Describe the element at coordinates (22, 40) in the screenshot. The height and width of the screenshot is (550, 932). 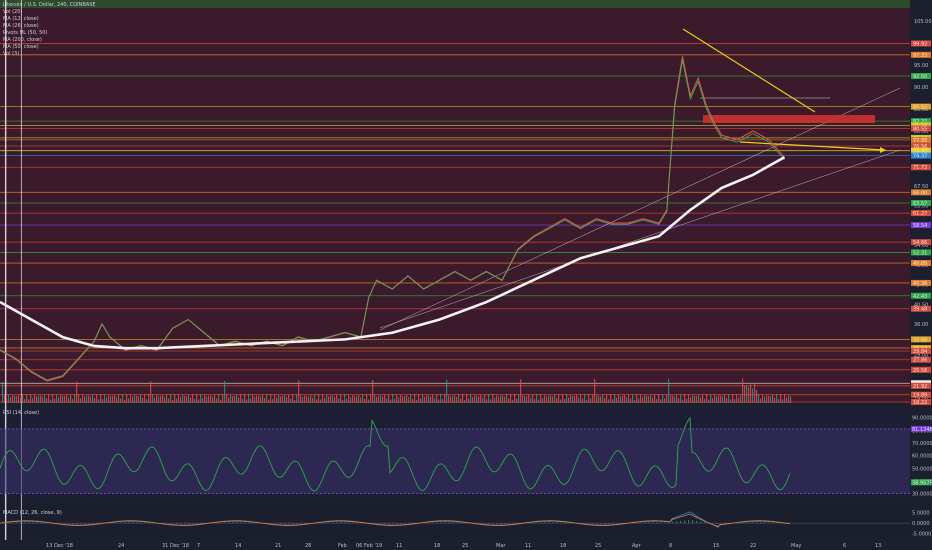
I see `legend-line-5: MA (200, close)` at that location.